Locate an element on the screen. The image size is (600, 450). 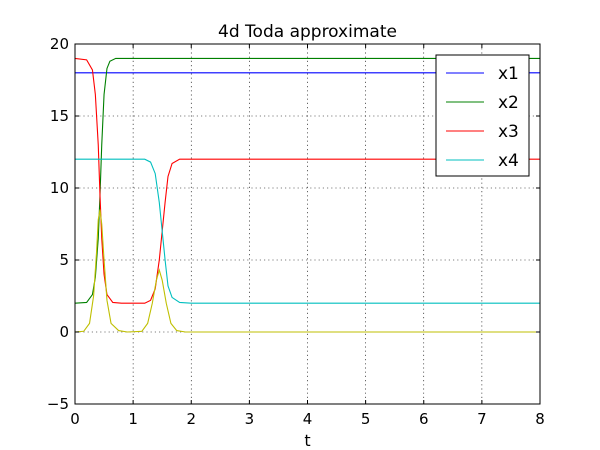
x-tick-label: 5 is located at coordinates (366, 419).